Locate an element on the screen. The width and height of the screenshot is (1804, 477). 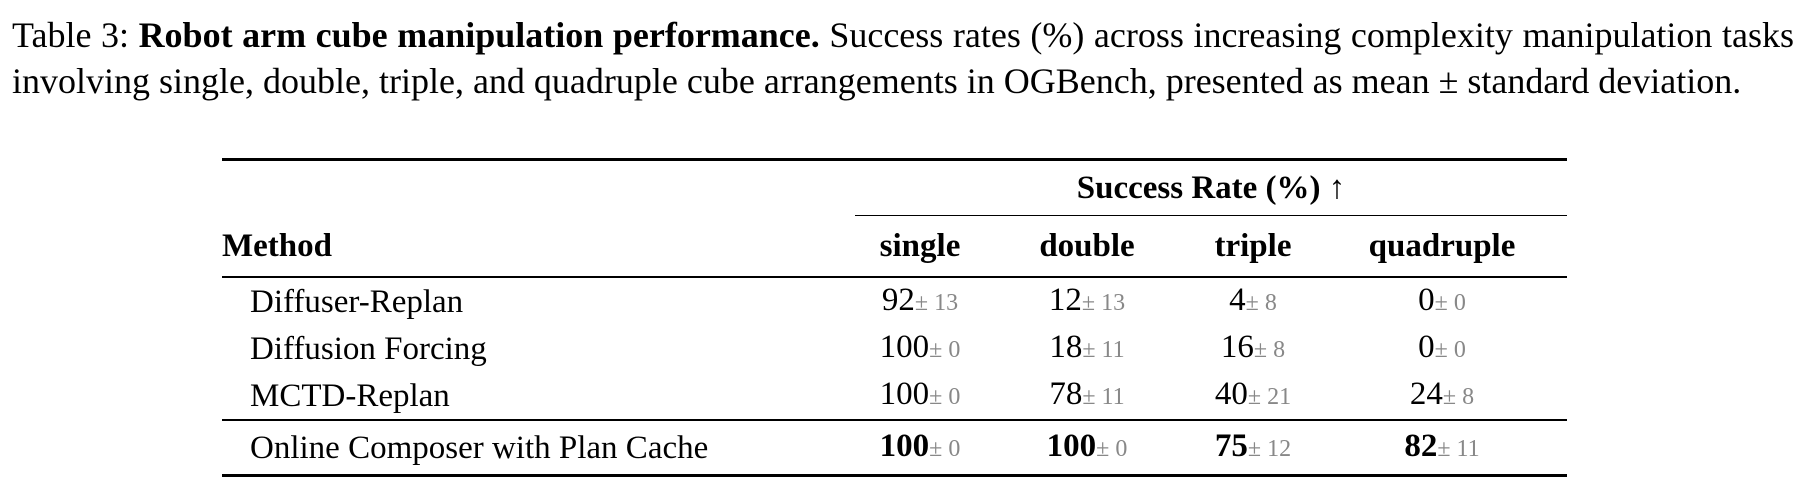
score-mean: 16 is located at coordinates (1237, 347).